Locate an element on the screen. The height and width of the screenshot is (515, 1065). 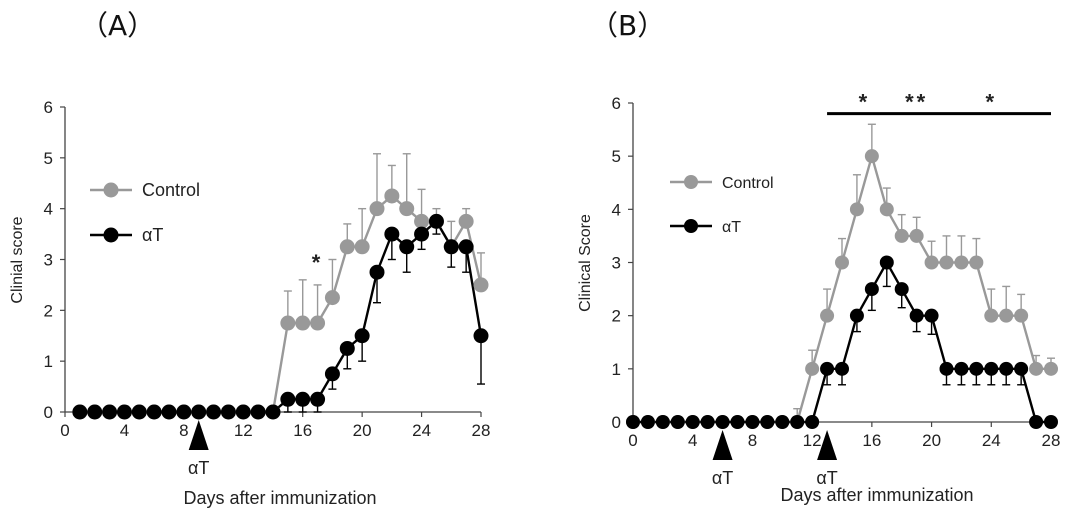
chart-b-y-tick-label: 6 is located at coordinates (616, 103).